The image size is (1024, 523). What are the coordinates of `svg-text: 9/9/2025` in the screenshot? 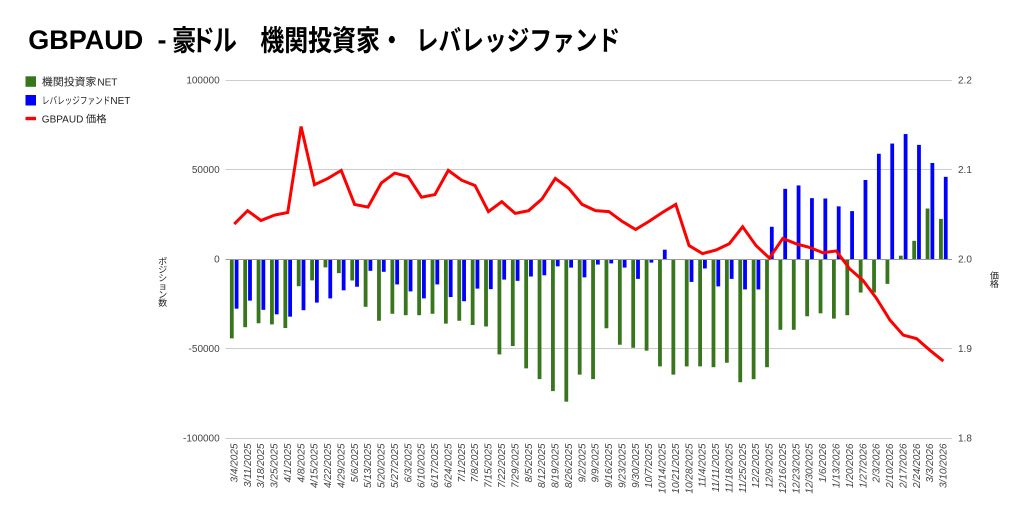 It's located at (596, 462).